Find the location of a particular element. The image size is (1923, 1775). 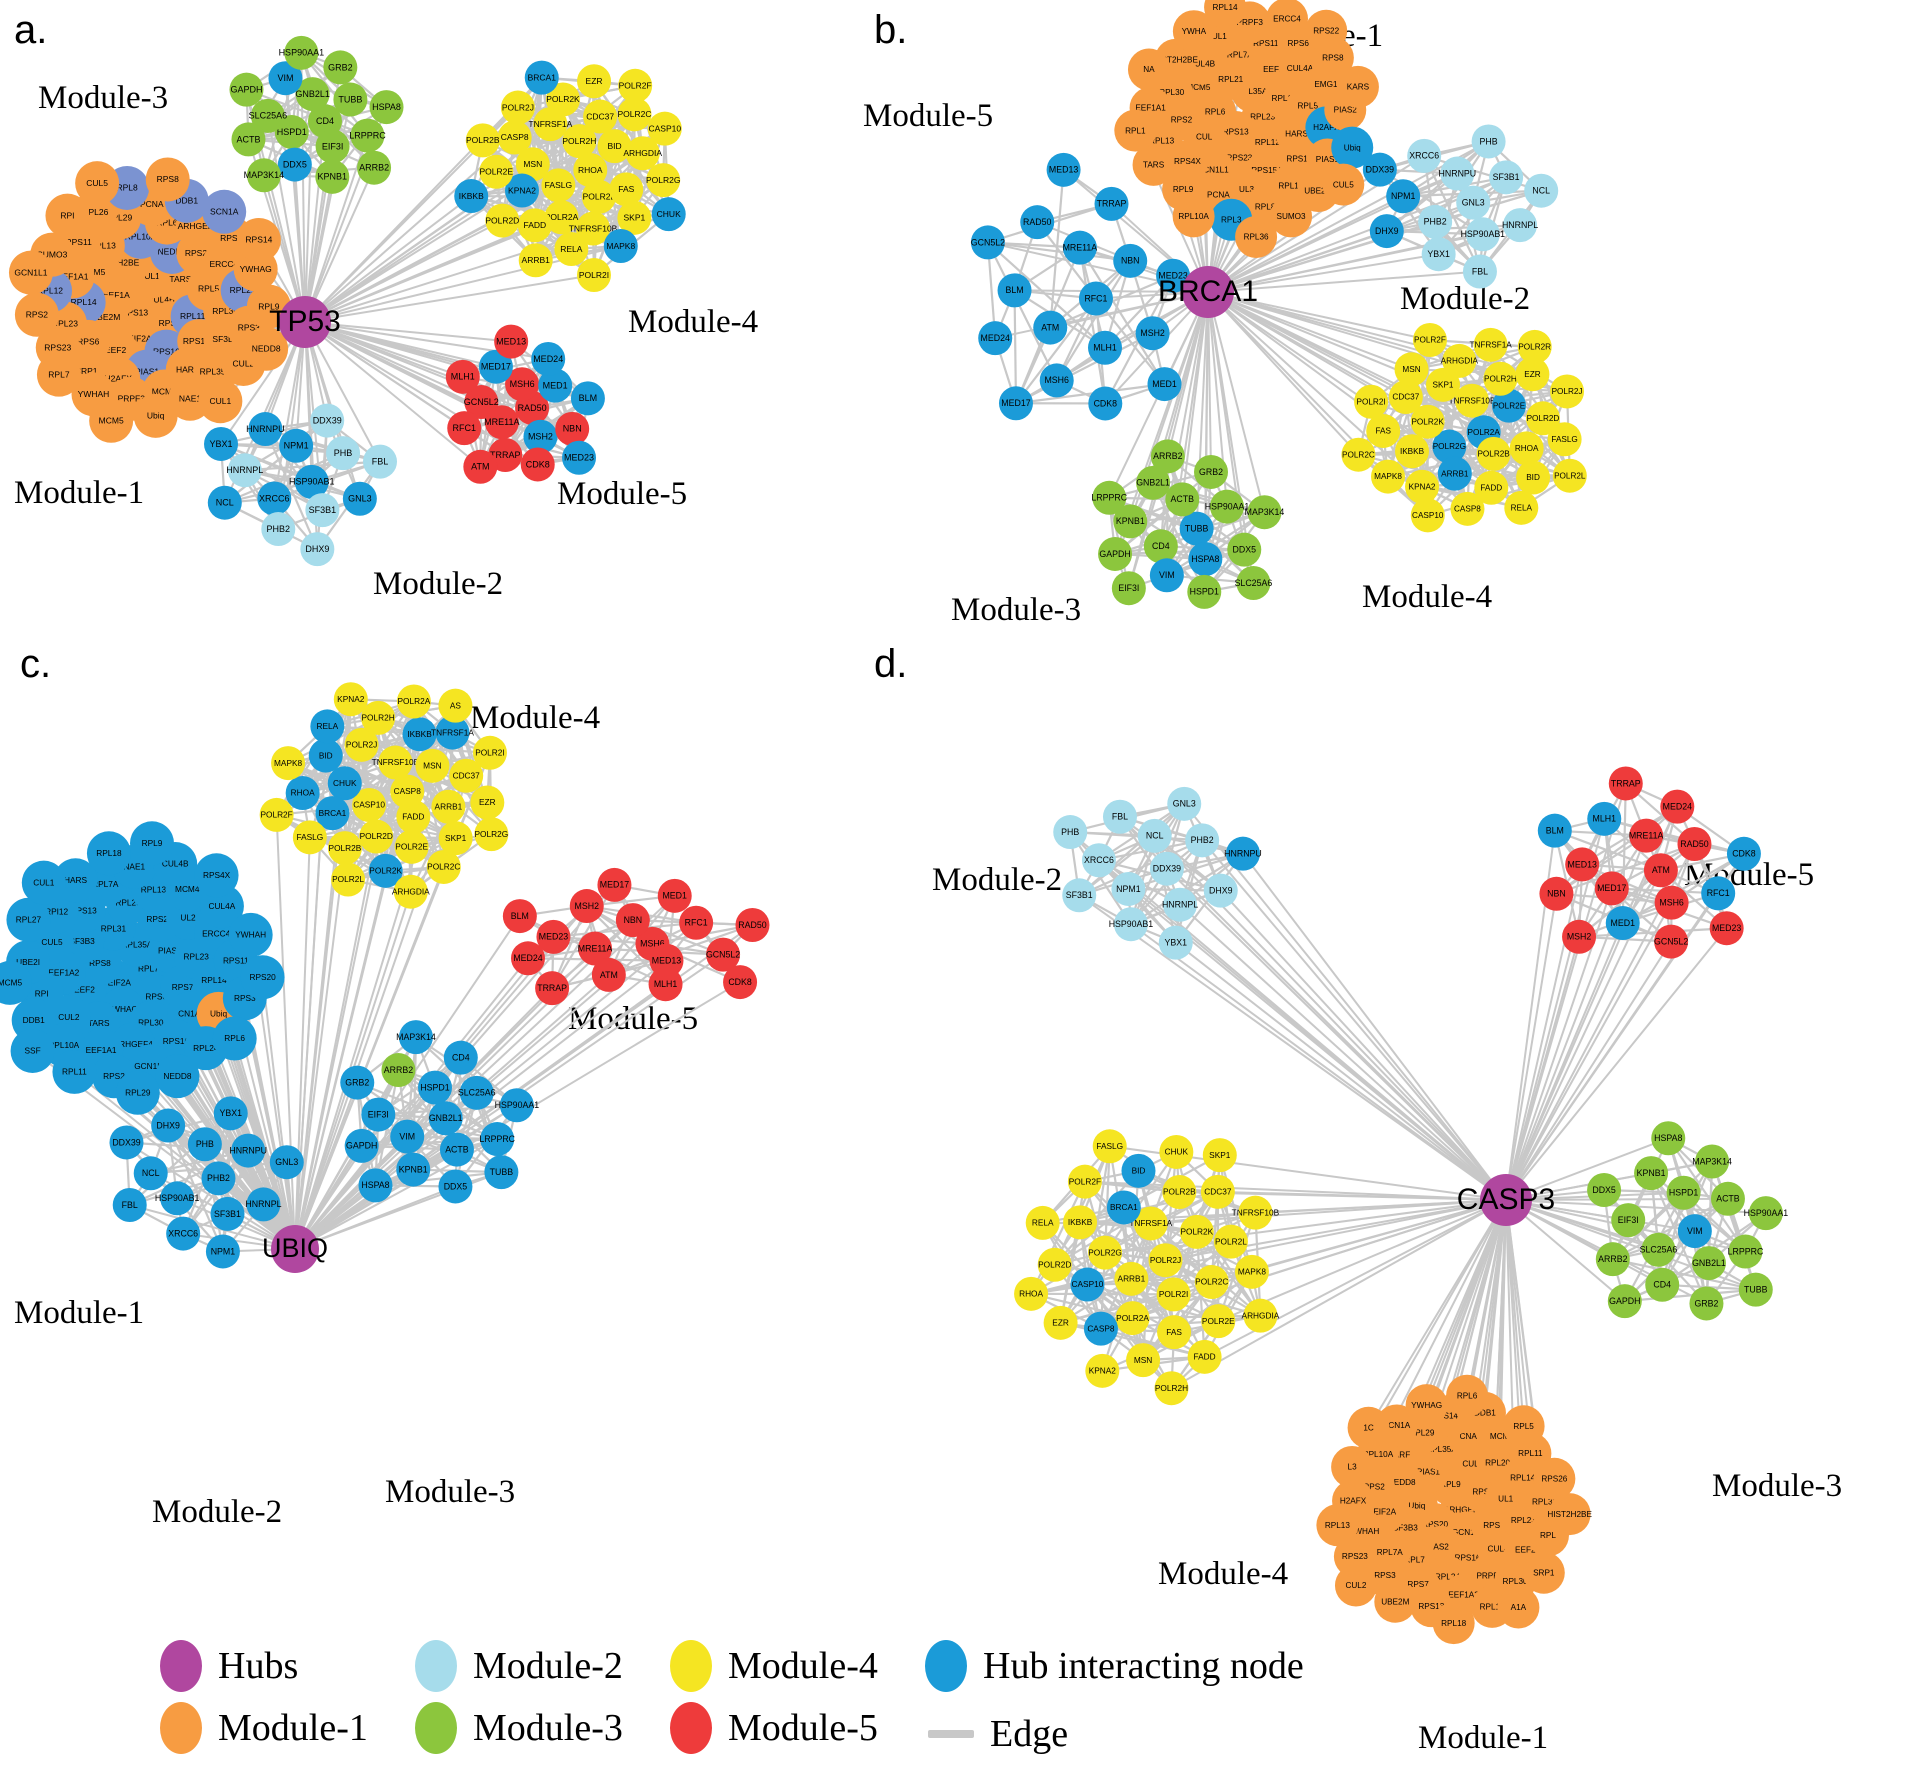

node-arrb1: ARRB1 is located at coordinates (448, 806).